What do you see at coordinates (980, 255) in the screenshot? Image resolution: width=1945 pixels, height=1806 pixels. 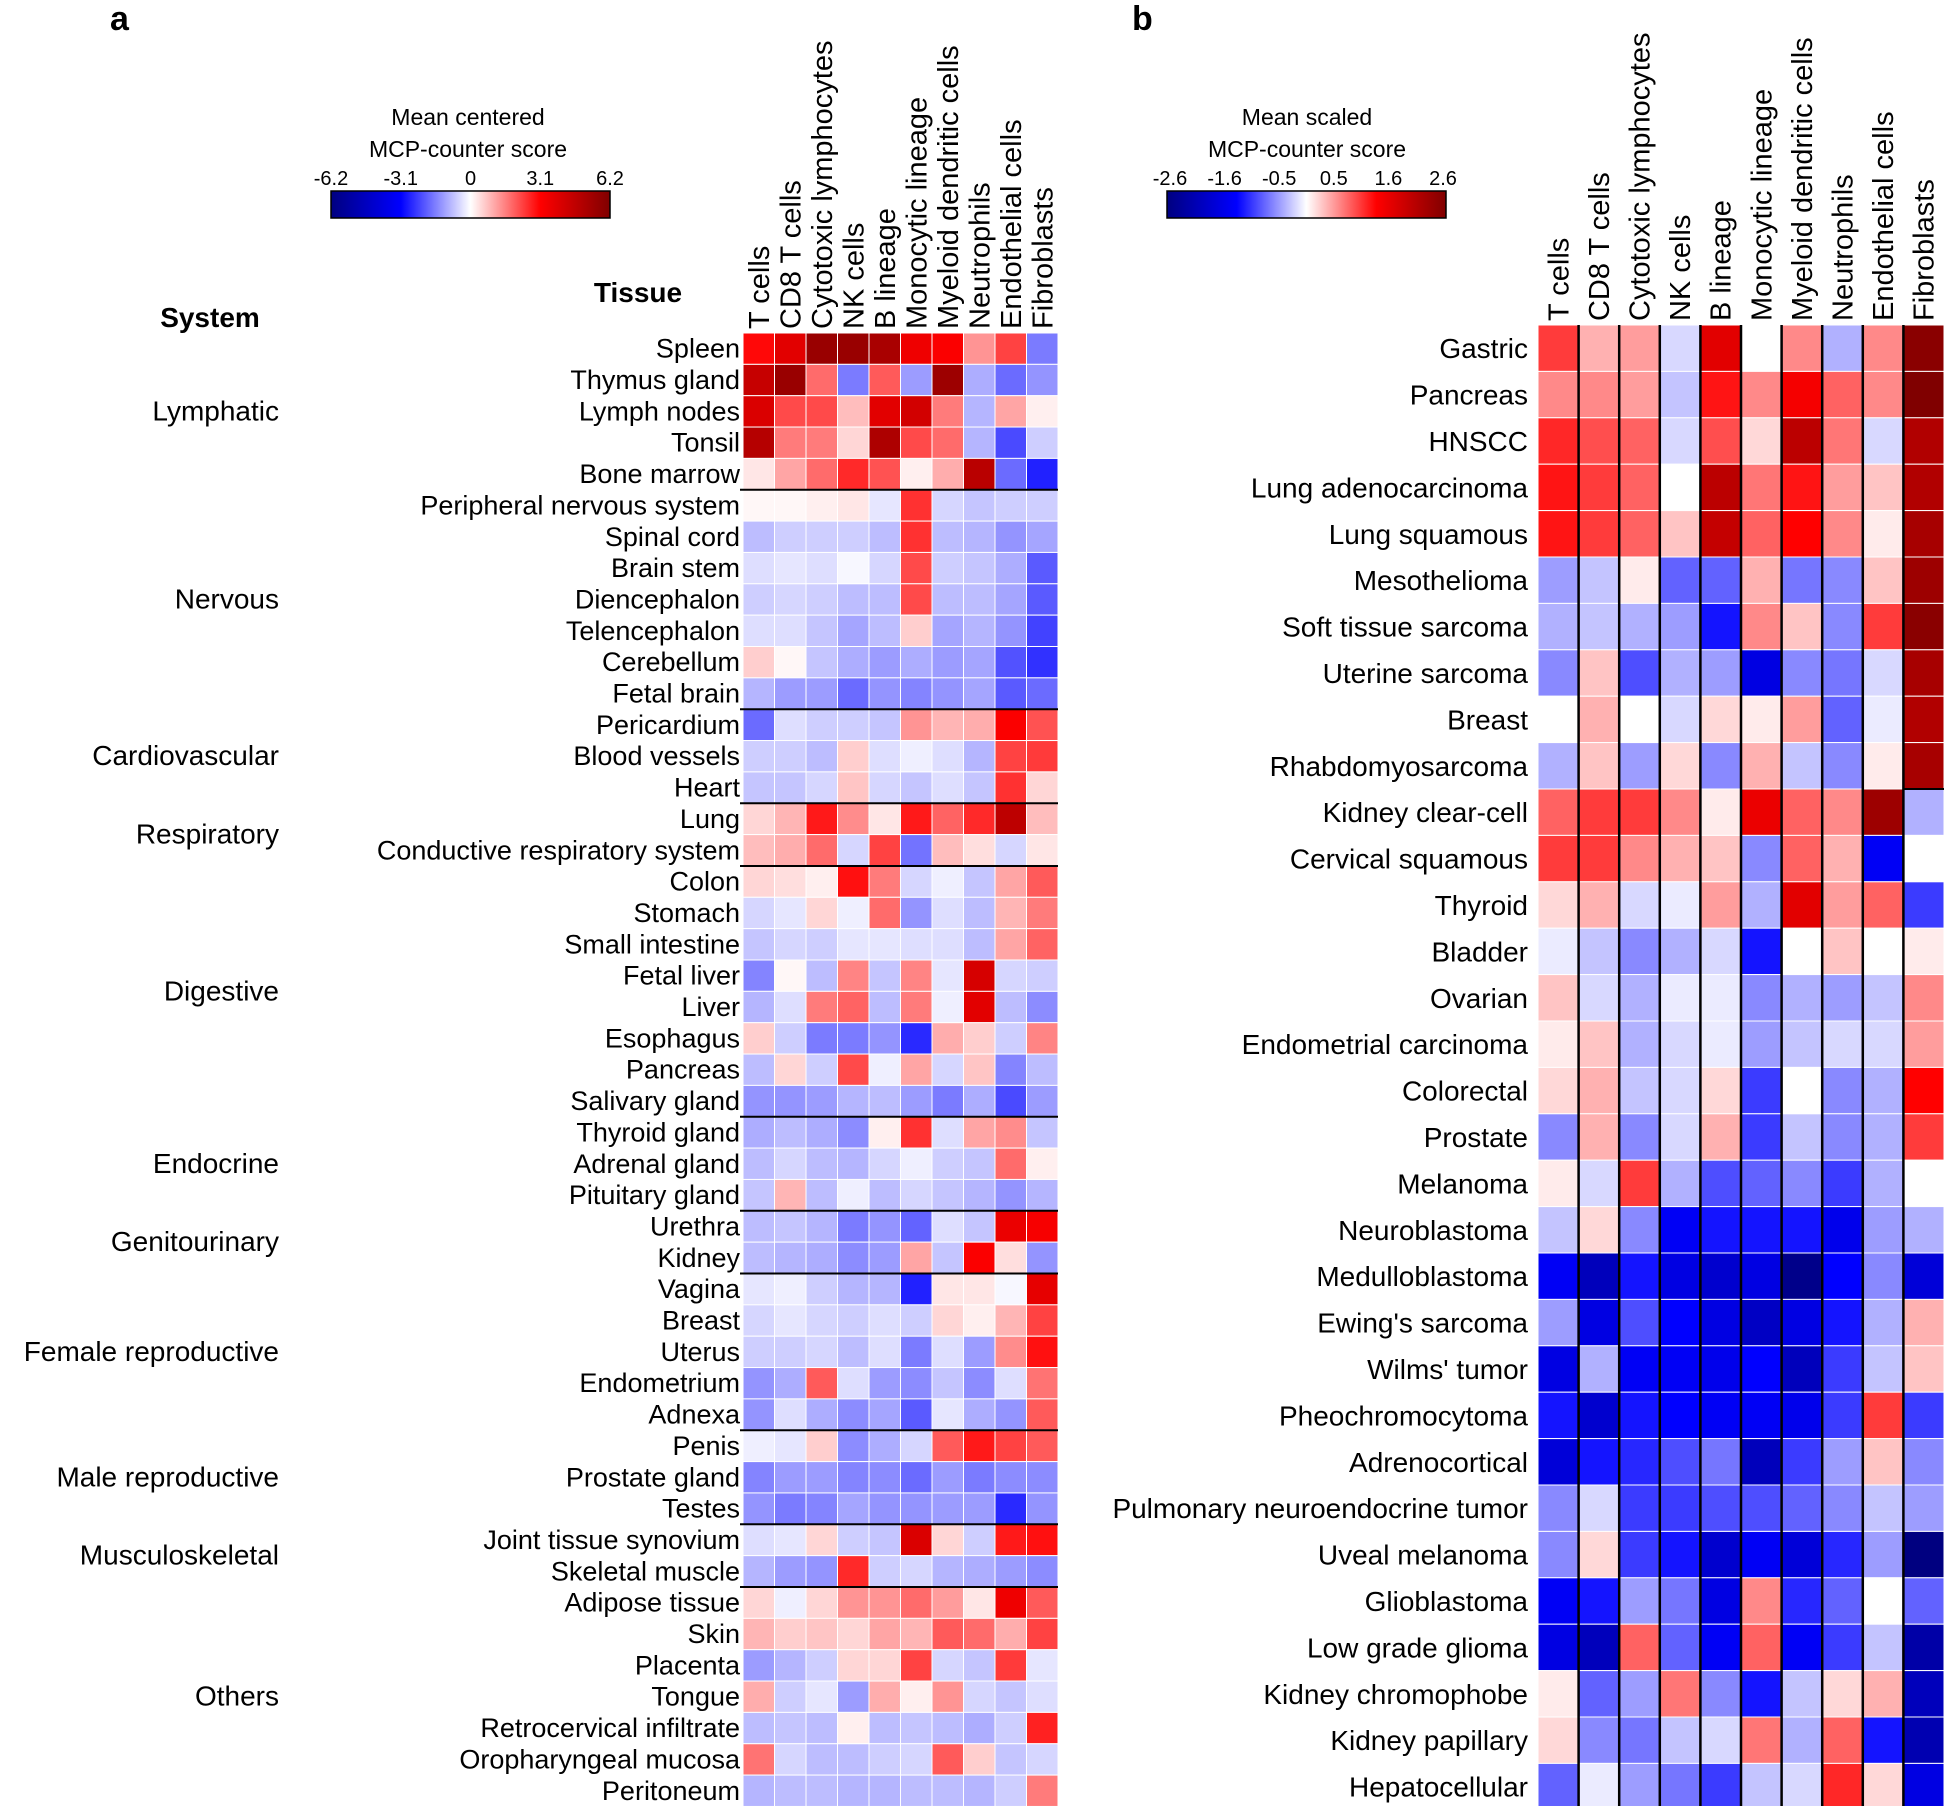 I see `column-label-neutrophils: Neutrophils` at bounding box center [980, 255].